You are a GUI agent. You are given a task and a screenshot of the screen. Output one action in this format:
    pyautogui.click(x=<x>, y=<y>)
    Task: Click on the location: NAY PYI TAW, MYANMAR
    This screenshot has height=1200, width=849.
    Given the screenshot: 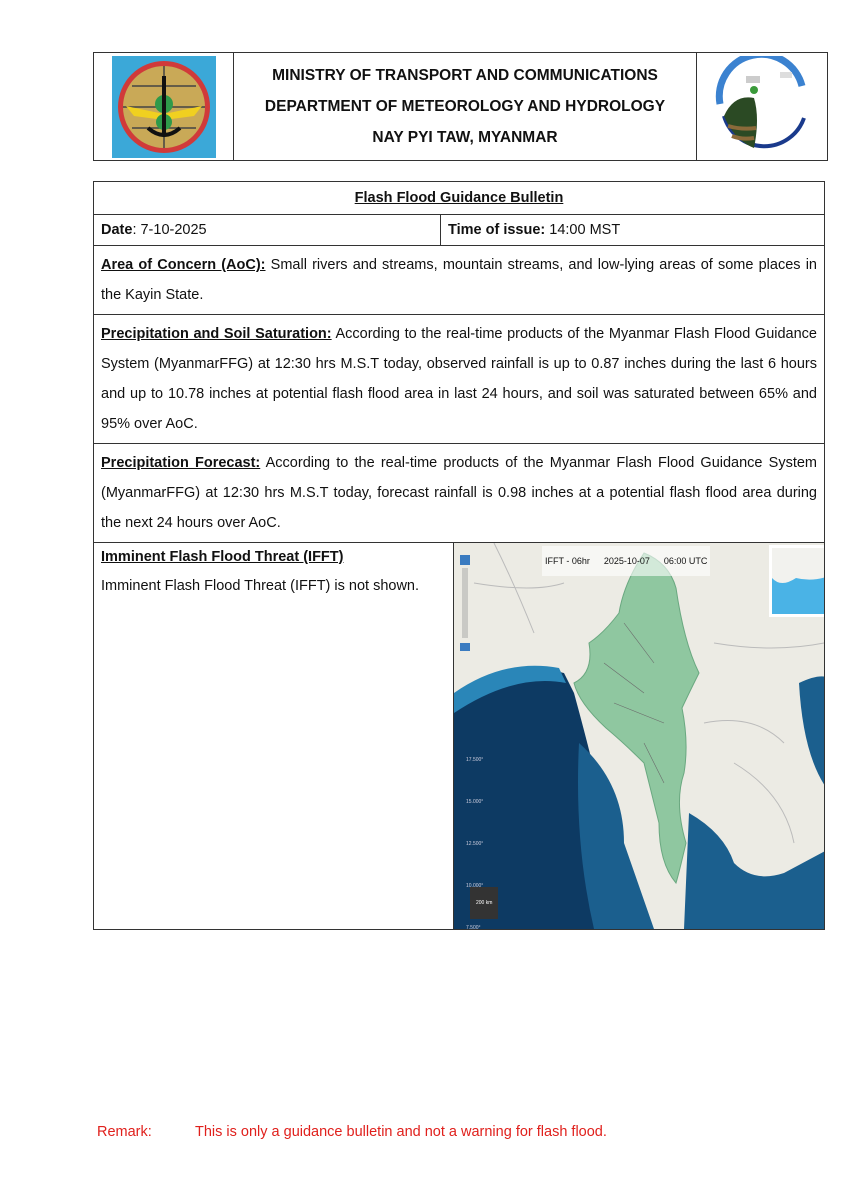 What is the action you would take?
    pyautogui.click(x=465, y=137)
    